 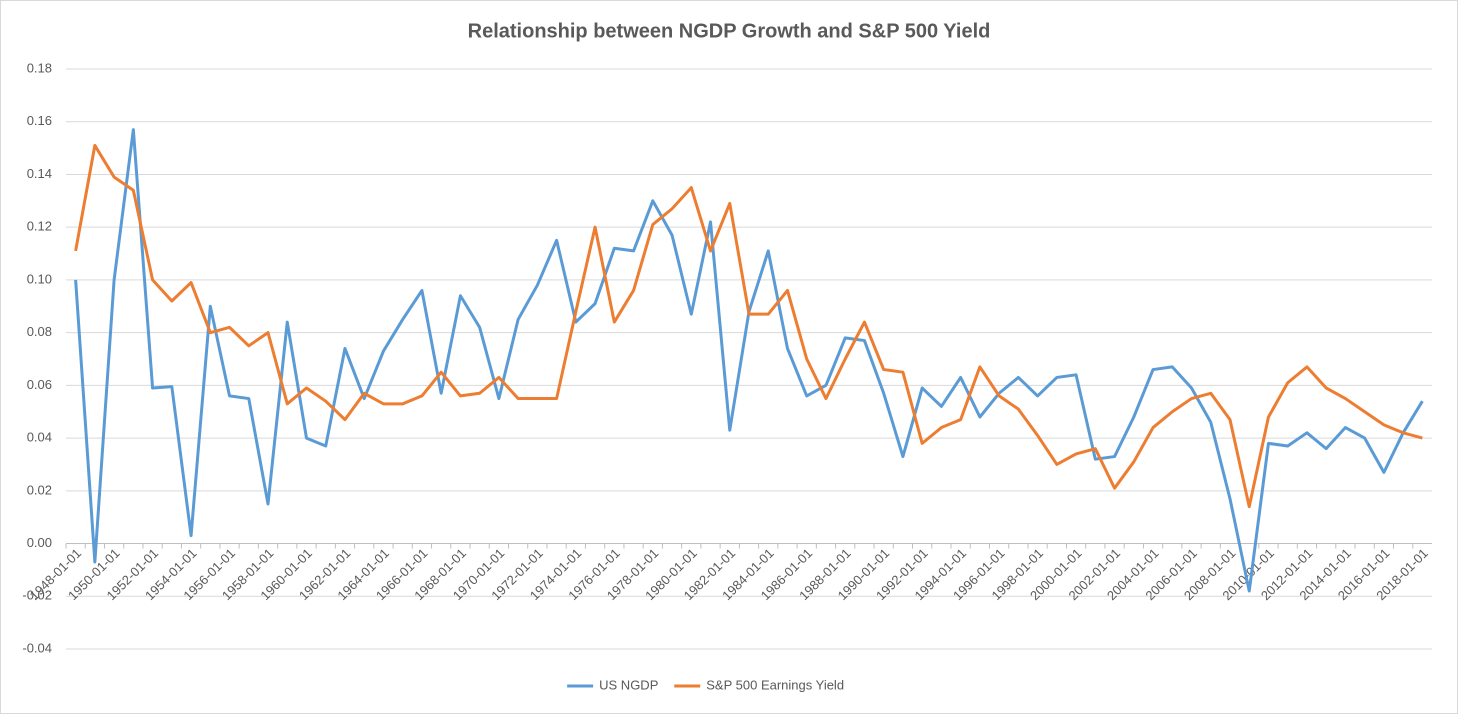 I want to click on legend-label: US NGDP, so click(x=628, y=684).